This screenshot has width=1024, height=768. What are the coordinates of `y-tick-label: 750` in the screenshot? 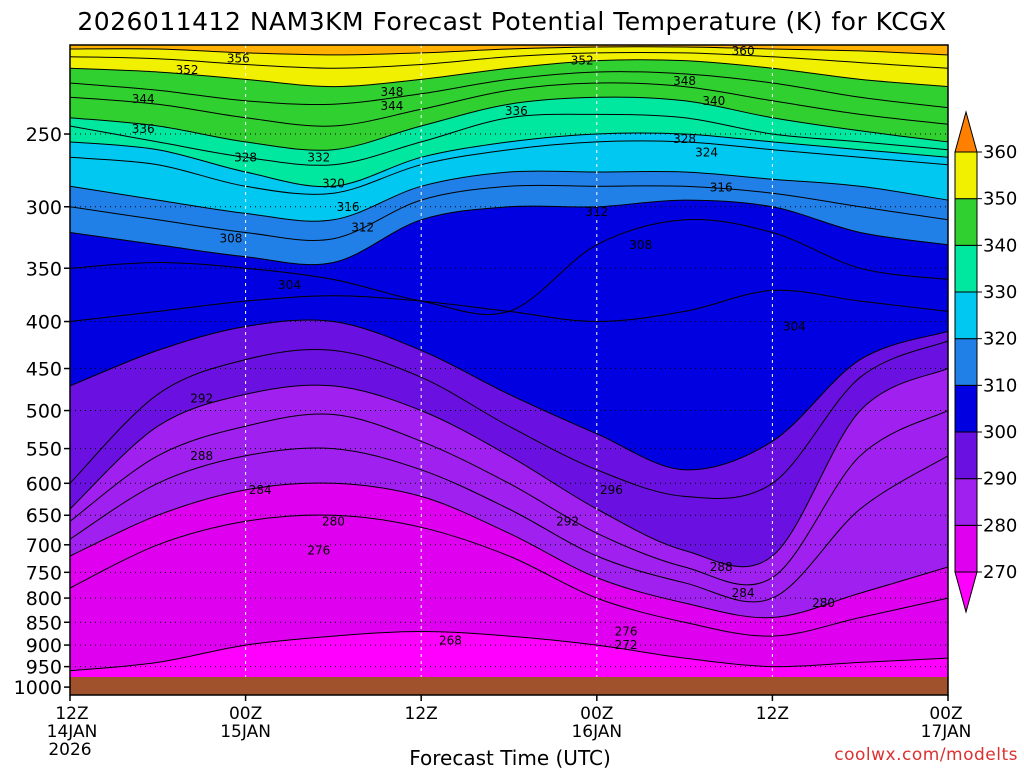 It's located at (44, 573).